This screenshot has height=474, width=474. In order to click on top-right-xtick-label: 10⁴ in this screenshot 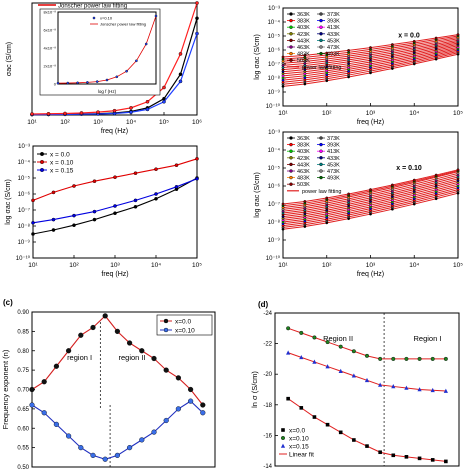, I will do `click(414, 113)`.